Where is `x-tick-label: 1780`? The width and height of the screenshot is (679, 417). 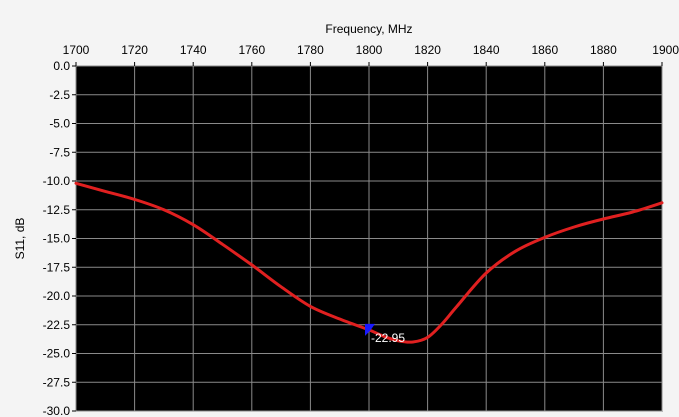
x-tick-label: 1780 is located at coordinates (310, 50).